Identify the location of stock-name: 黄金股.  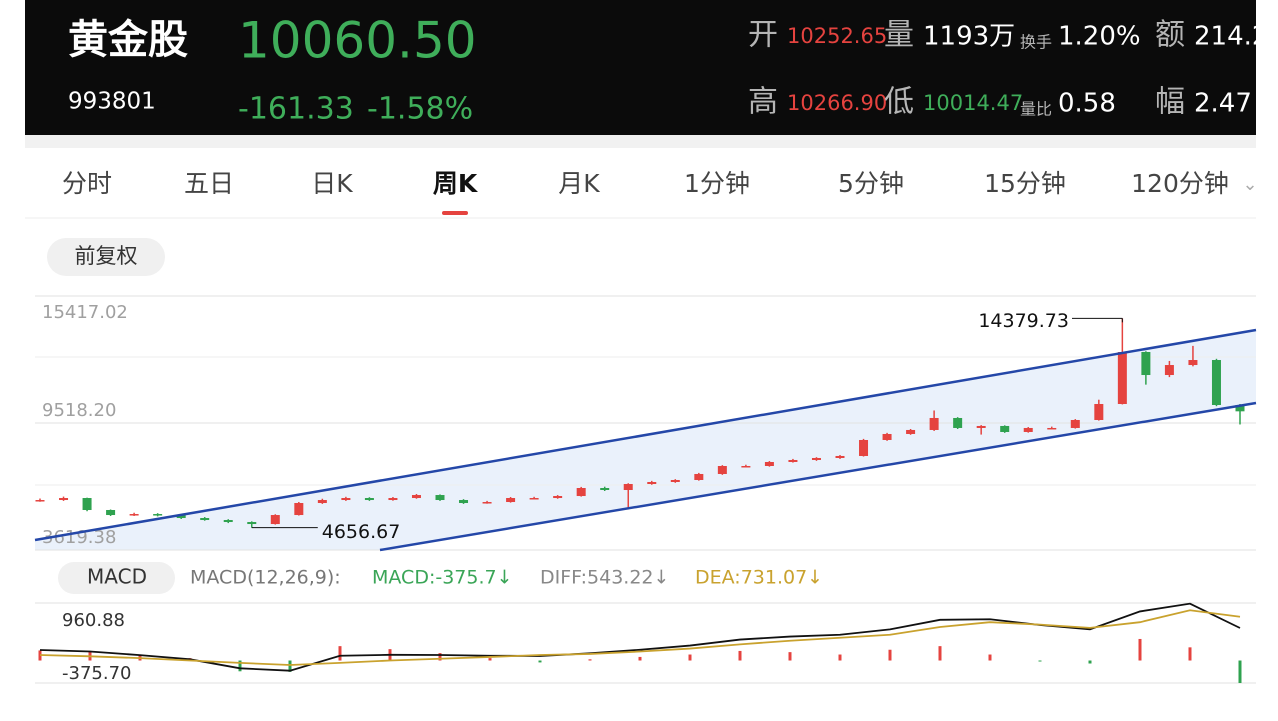
(128, 40).